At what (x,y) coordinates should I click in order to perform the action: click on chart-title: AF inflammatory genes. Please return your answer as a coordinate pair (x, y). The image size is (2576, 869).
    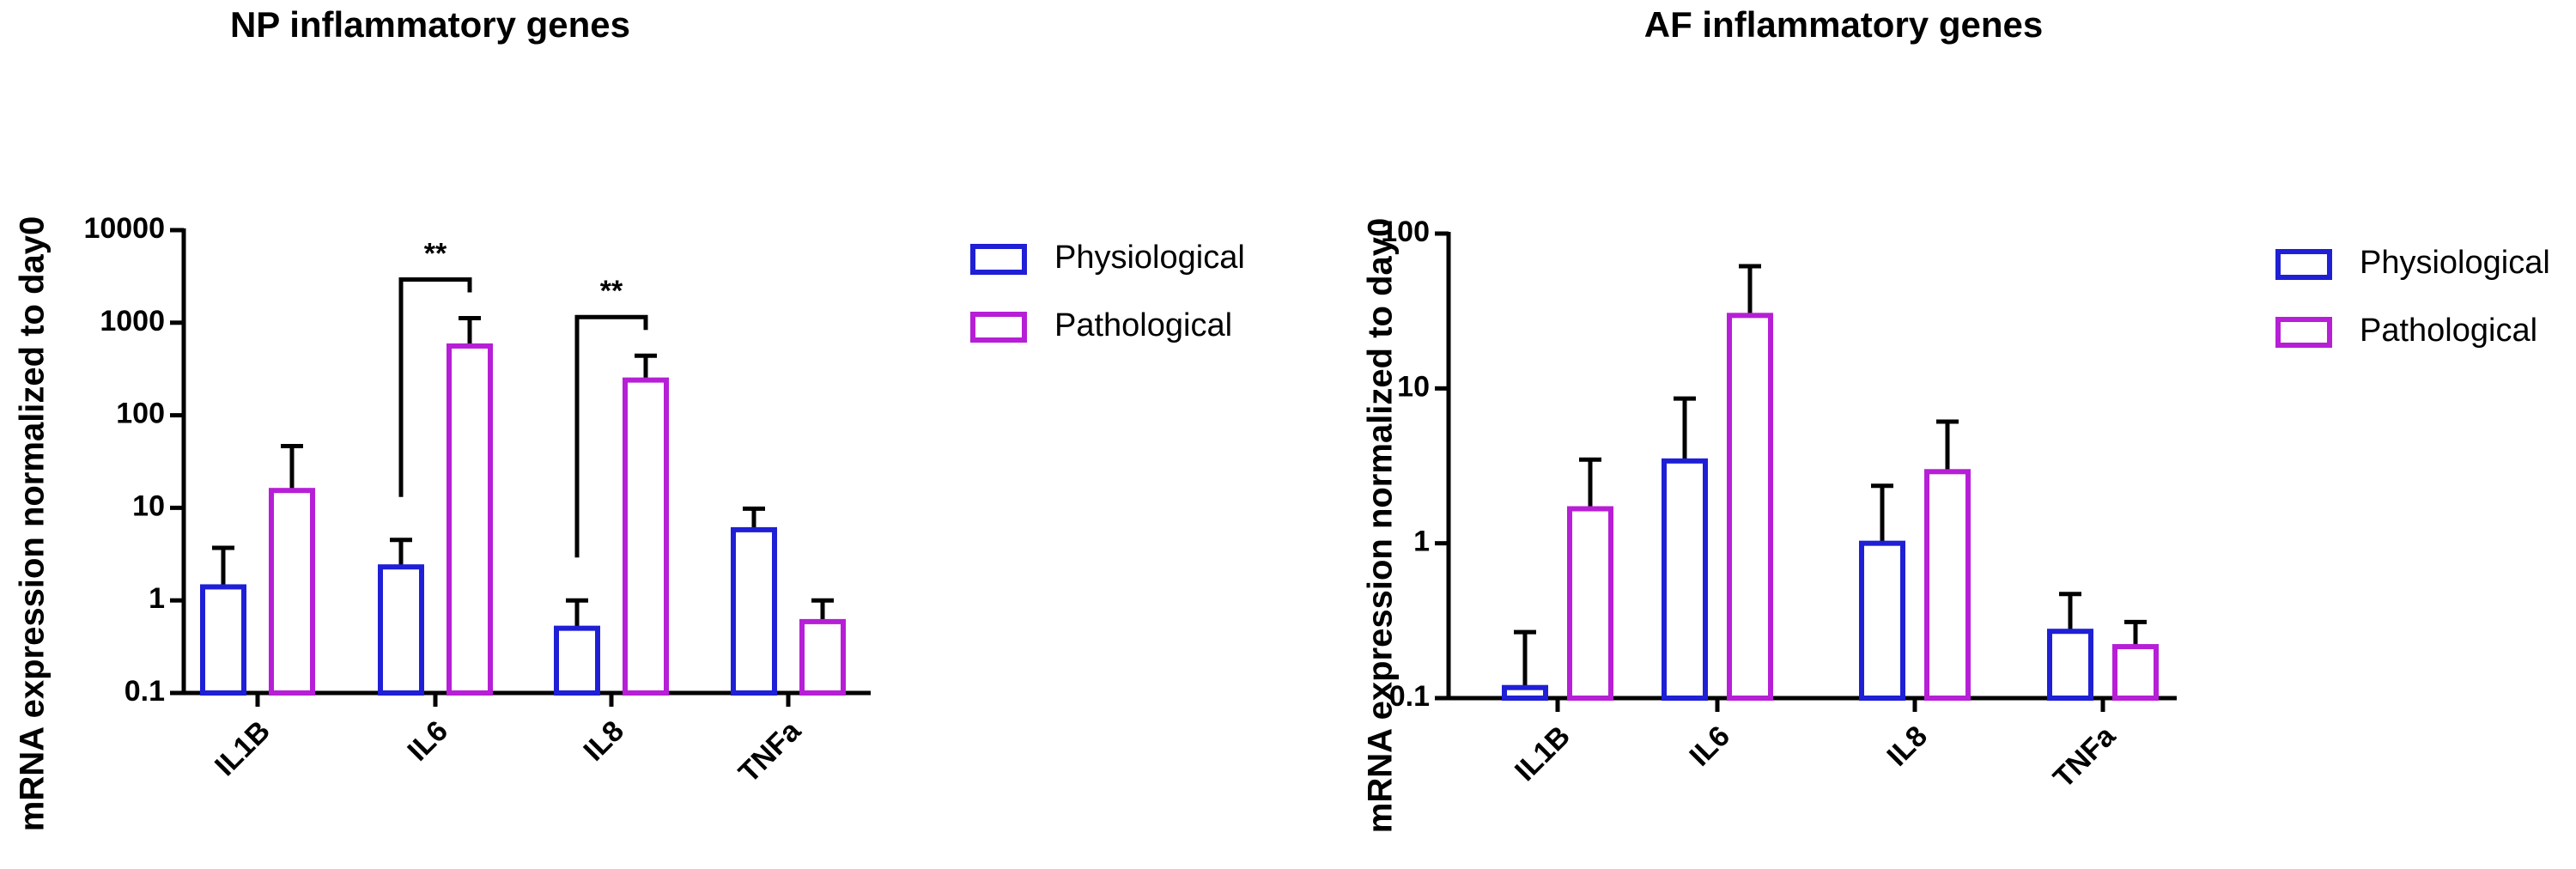
    Looking at the image, I should click on (1843, 24).